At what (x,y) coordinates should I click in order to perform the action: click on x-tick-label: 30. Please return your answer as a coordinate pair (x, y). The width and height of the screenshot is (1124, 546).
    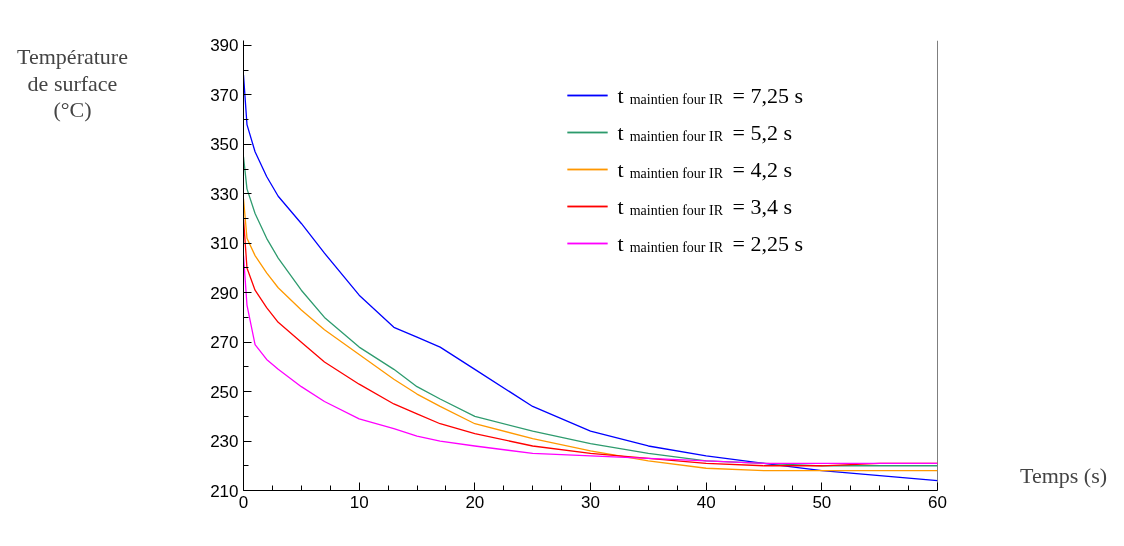
    Looking at the image, I should click on (590, 502).